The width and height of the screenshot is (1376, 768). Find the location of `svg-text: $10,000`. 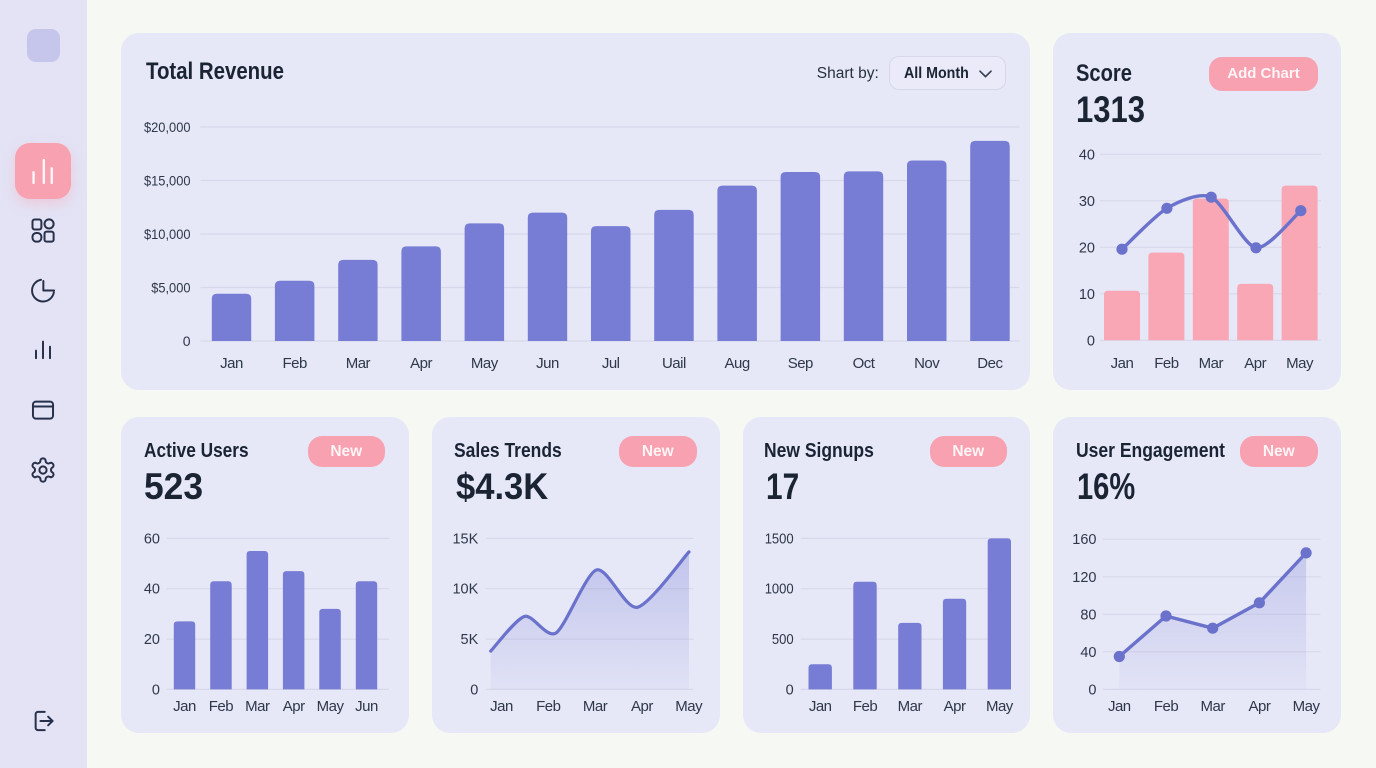

svg-text: $10,000 is located at coordinates (167, 234).